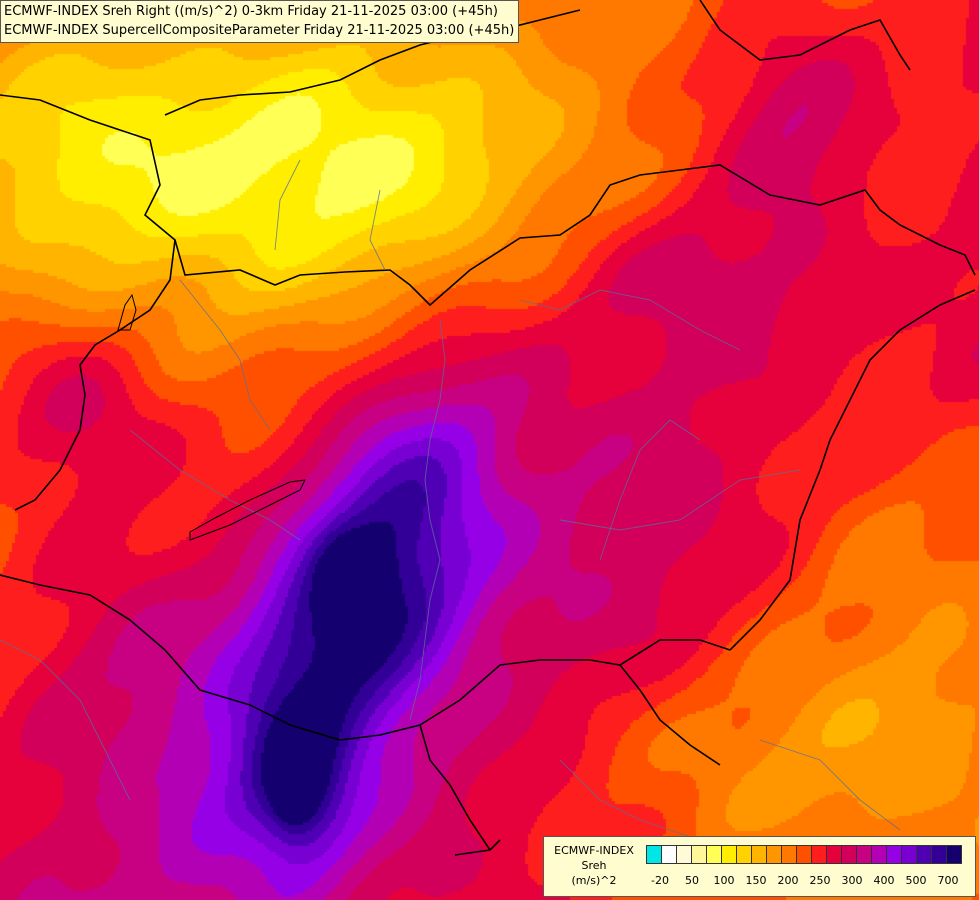  I want to click on legend-tick-label: 200, so click(788, 880).